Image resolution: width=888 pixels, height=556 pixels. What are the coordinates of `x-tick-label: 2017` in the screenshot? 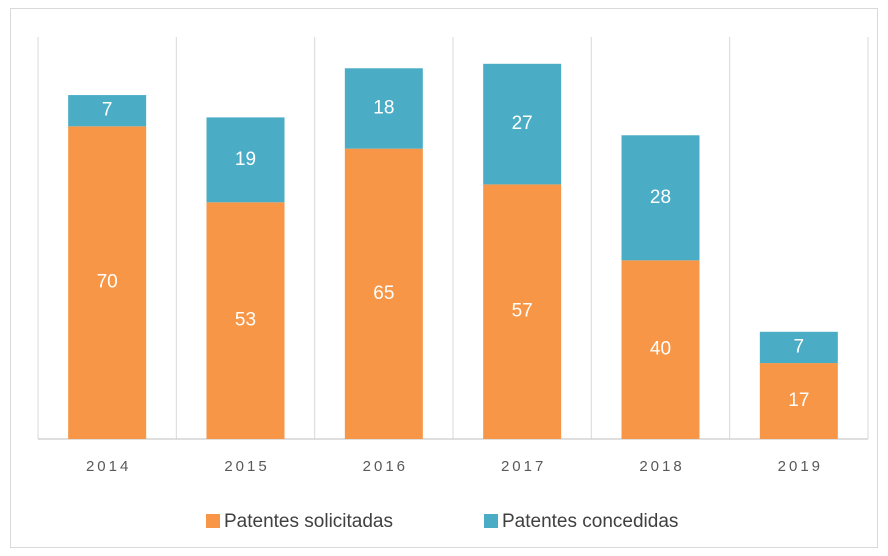 It's located at (523, 466).